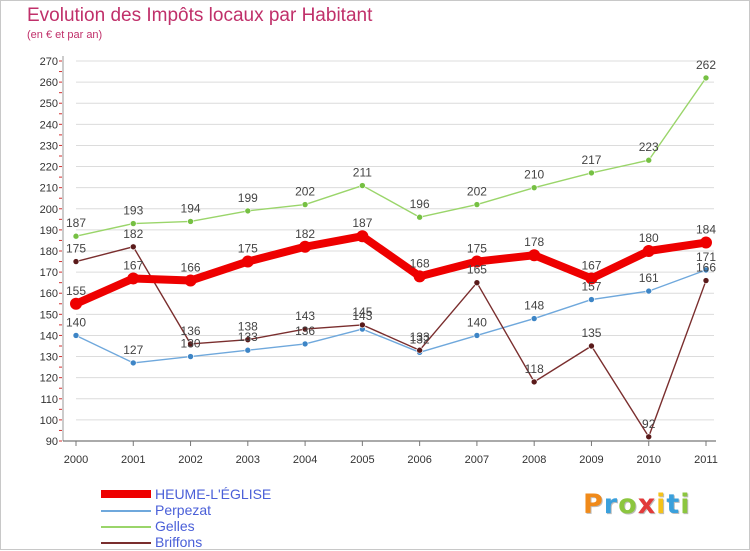 This screenshot has height=551, width=750. I want to click on data-label: 167, so click(591, 265).